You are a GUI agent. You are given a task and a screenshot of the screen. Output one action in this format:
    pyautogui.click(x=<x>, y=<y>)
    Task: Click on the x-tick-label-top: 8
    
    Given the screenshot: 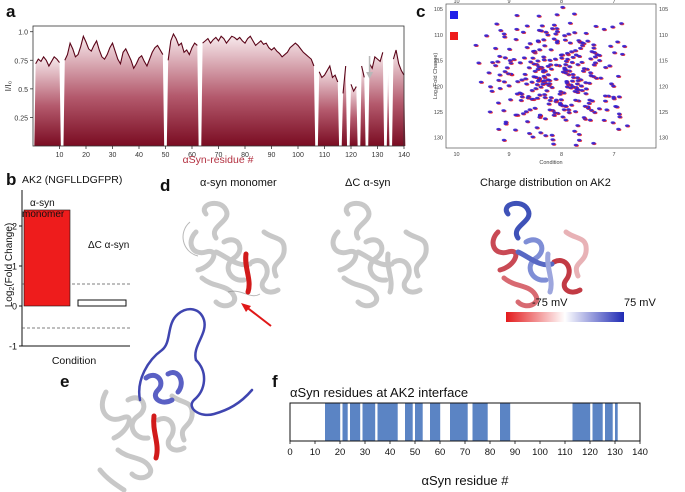 What is the action you would take?
    pyautogui.click(x=561, y=2)
    